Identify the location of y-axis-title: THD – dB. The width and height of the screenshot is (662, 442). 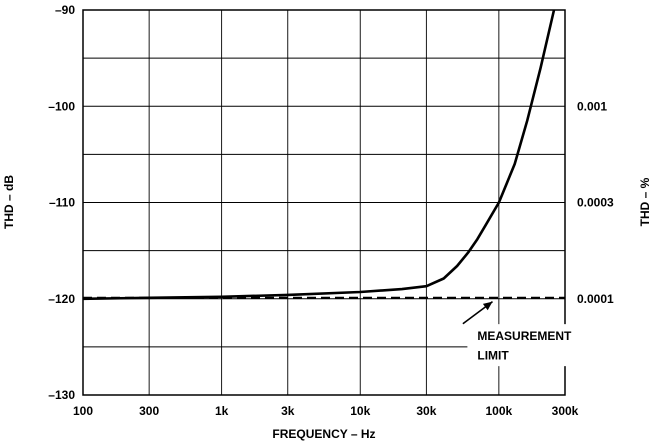
(9, 202).